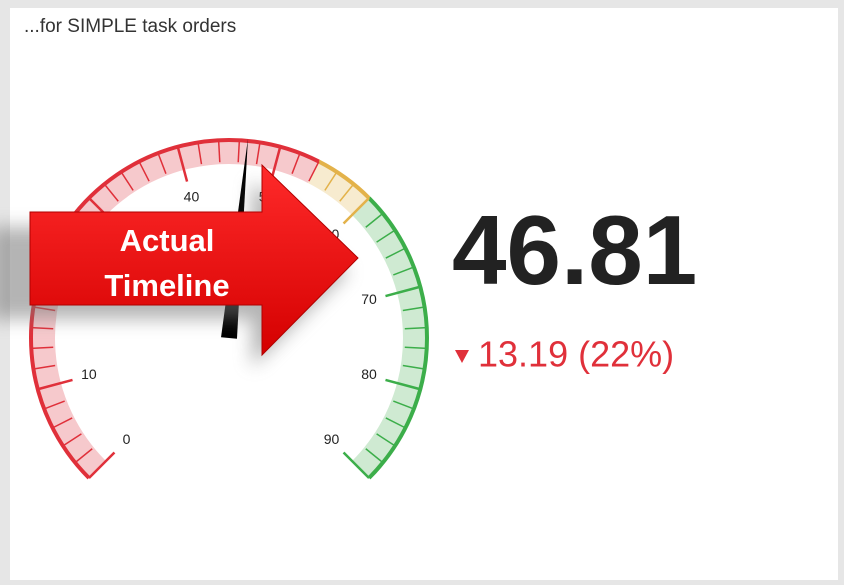 Image resolution: width=844 pixels, height=585 pixels. I want to click on delta-label: 13.19 (22%), so click(576, 354).